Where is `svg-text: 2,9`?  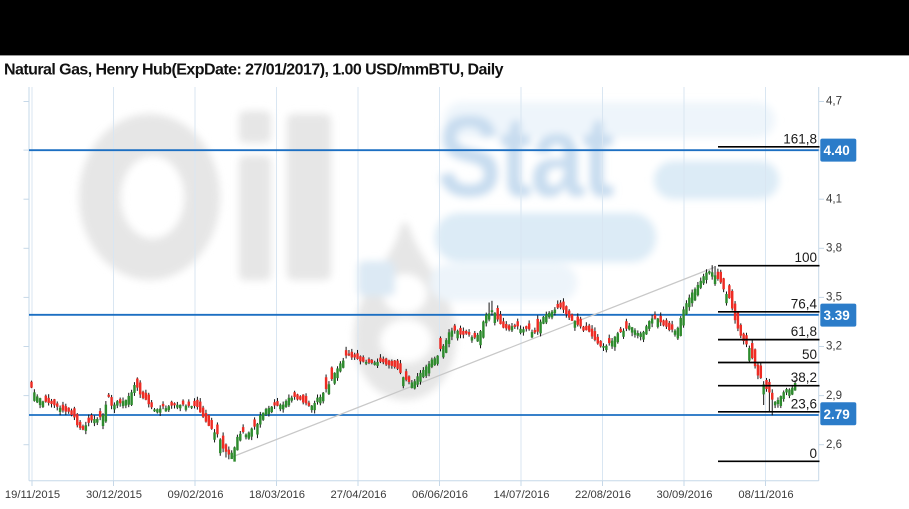 svg-text: 2,9 is located at coordinates (834, 396).